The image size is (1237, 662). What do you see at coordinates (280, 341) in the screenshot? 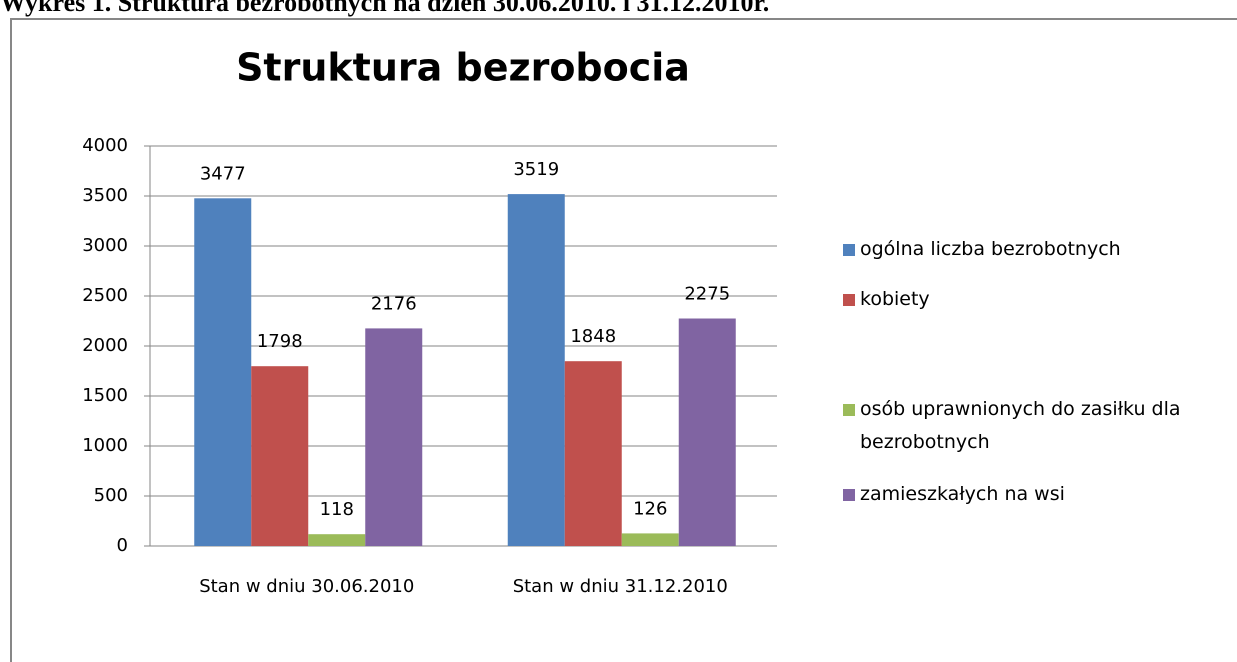
I see `data-label: 1798` at bounding box center [280, 341].